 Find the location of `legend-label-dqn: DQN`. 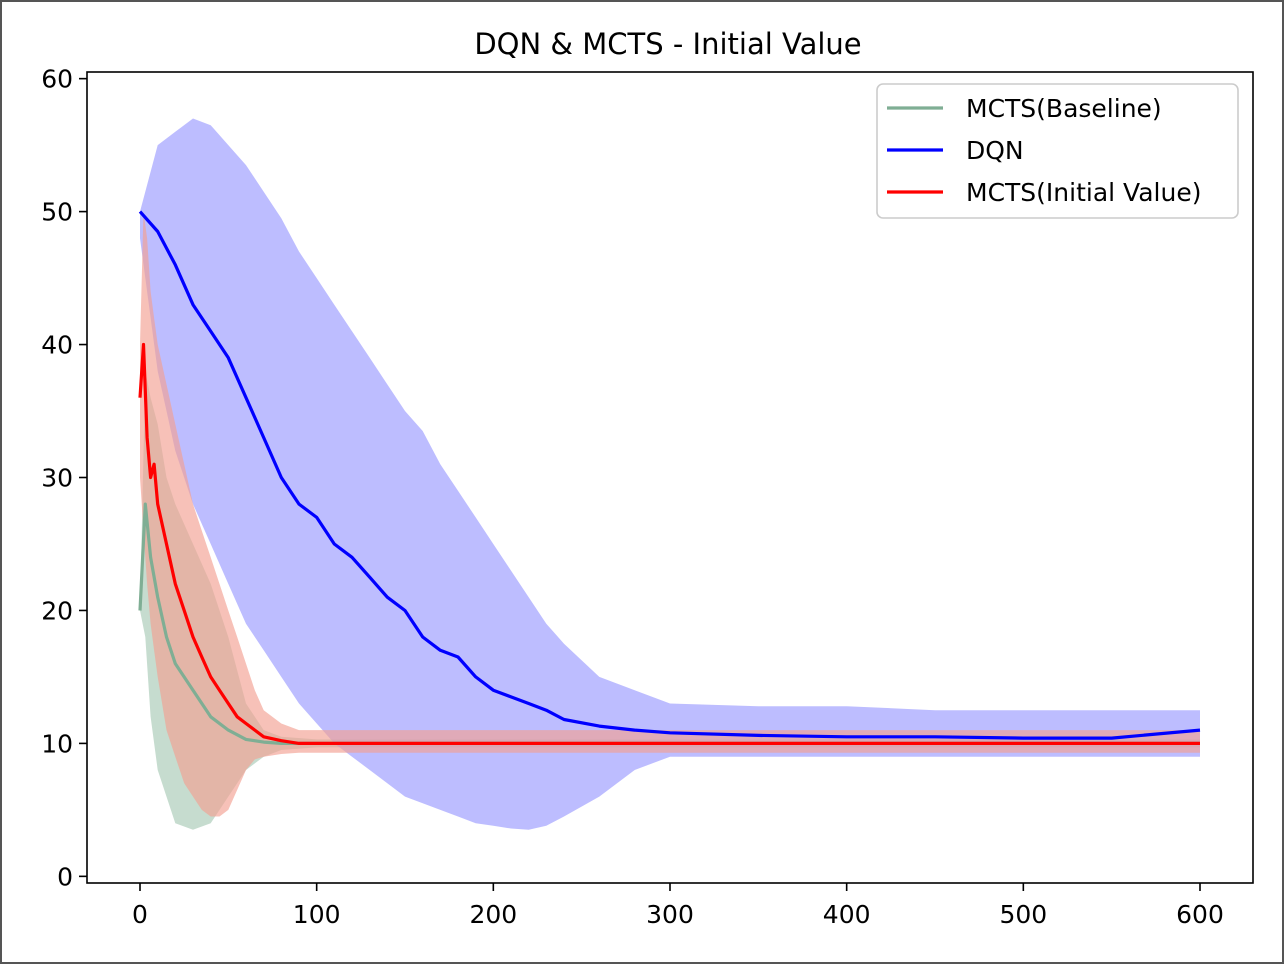

legend-label-dqn: DQN is located at coordinates (995, 150).